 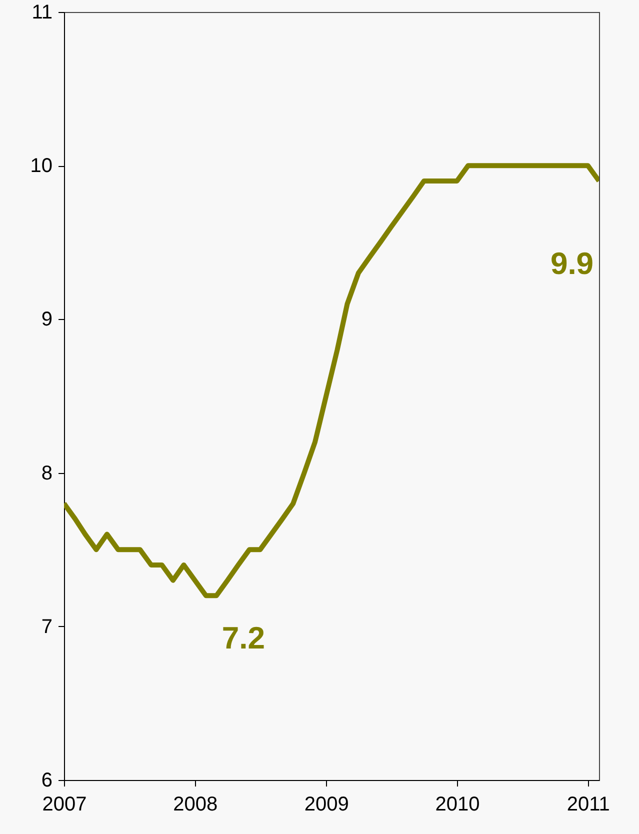 What do you see at coordinates (457, 805) in the screenshot?
I see `x-tick-label: 2010` at bounding box center [457, 805].